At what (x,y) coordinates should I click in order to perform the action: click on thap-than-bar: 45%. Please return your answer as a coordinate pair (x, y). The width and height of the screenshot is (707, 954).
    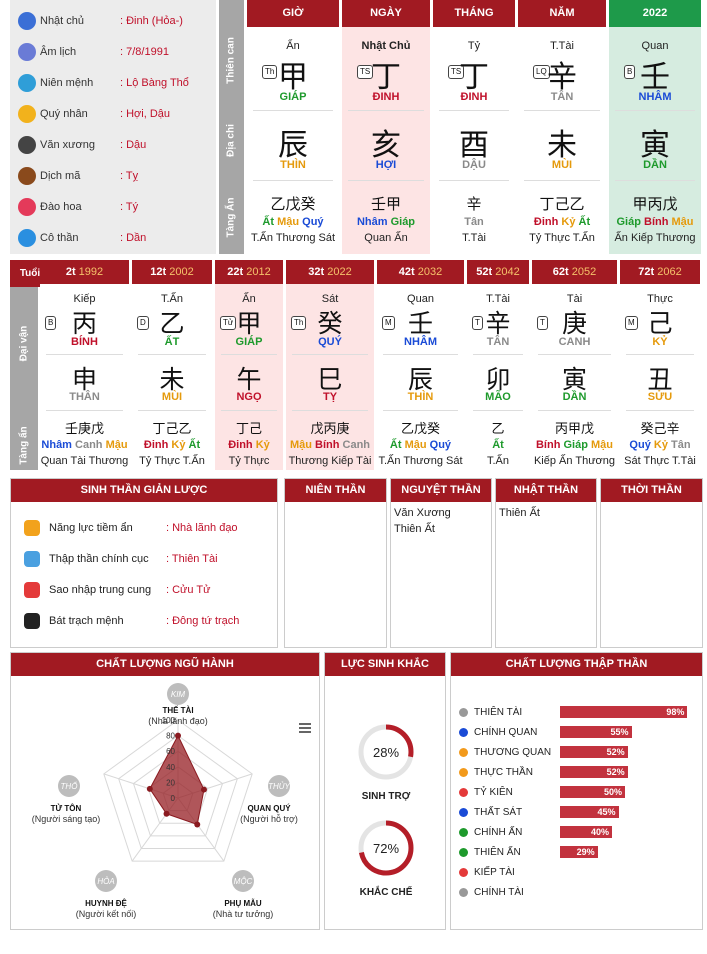
    Looking at the image, I should click on (589, 812).